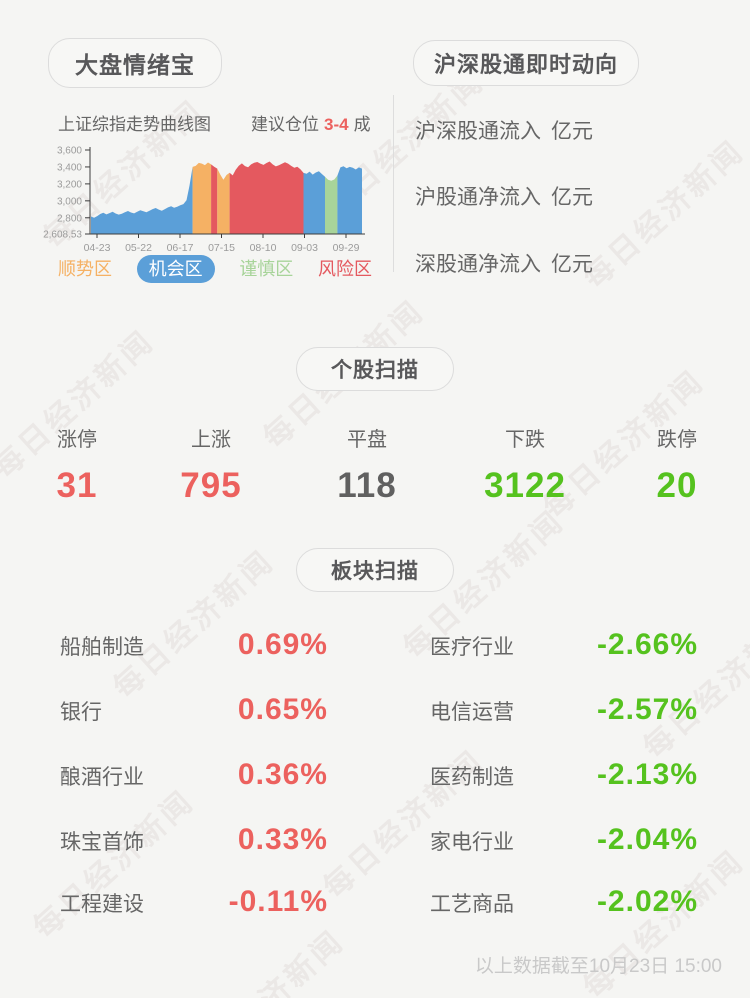 The height and width of the screenshot is (998, 750). Describe the element at coordinates (472, 647) in the screenshot. I see `sector-name: 医疗行业` at that location.